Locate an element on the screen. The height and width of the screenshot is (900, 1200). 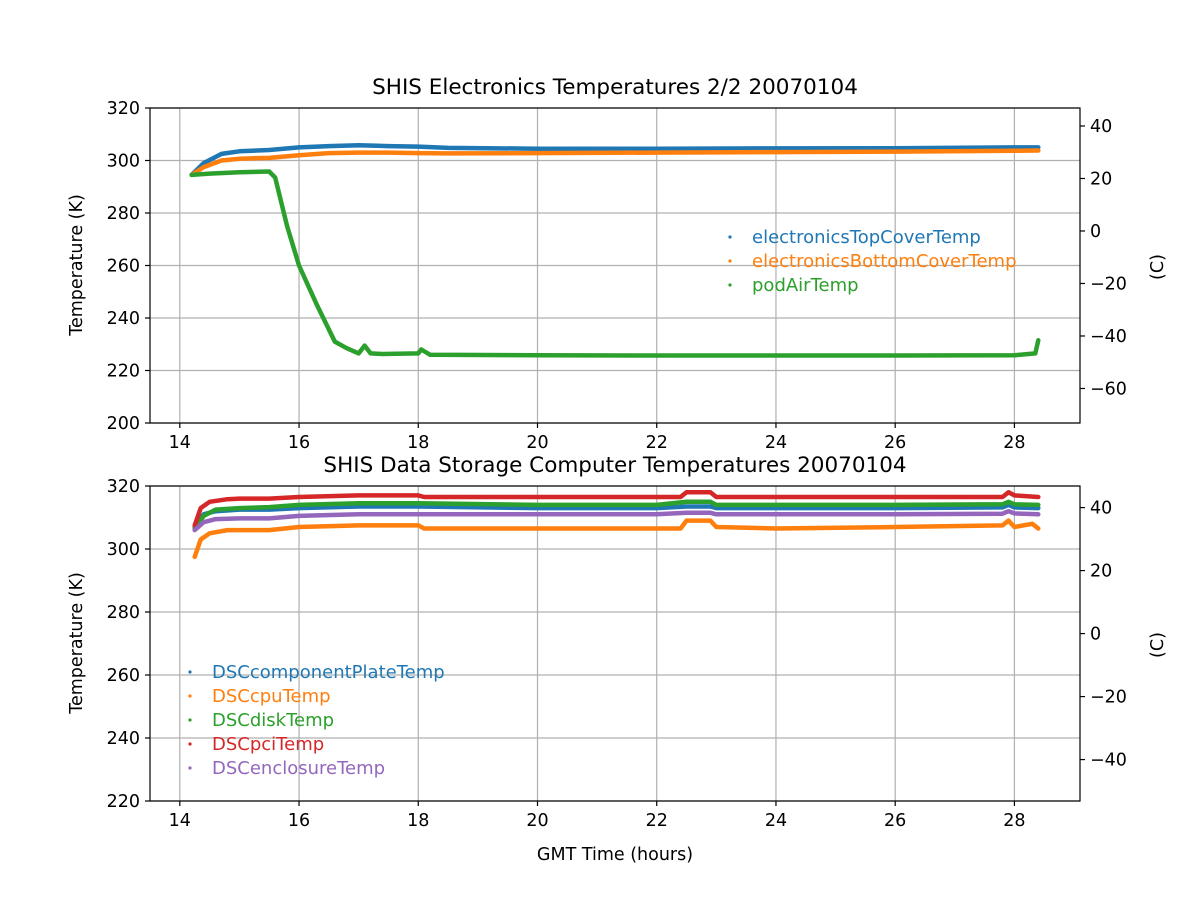
y-tick-label: 200 is located at coordinates (123, 424).